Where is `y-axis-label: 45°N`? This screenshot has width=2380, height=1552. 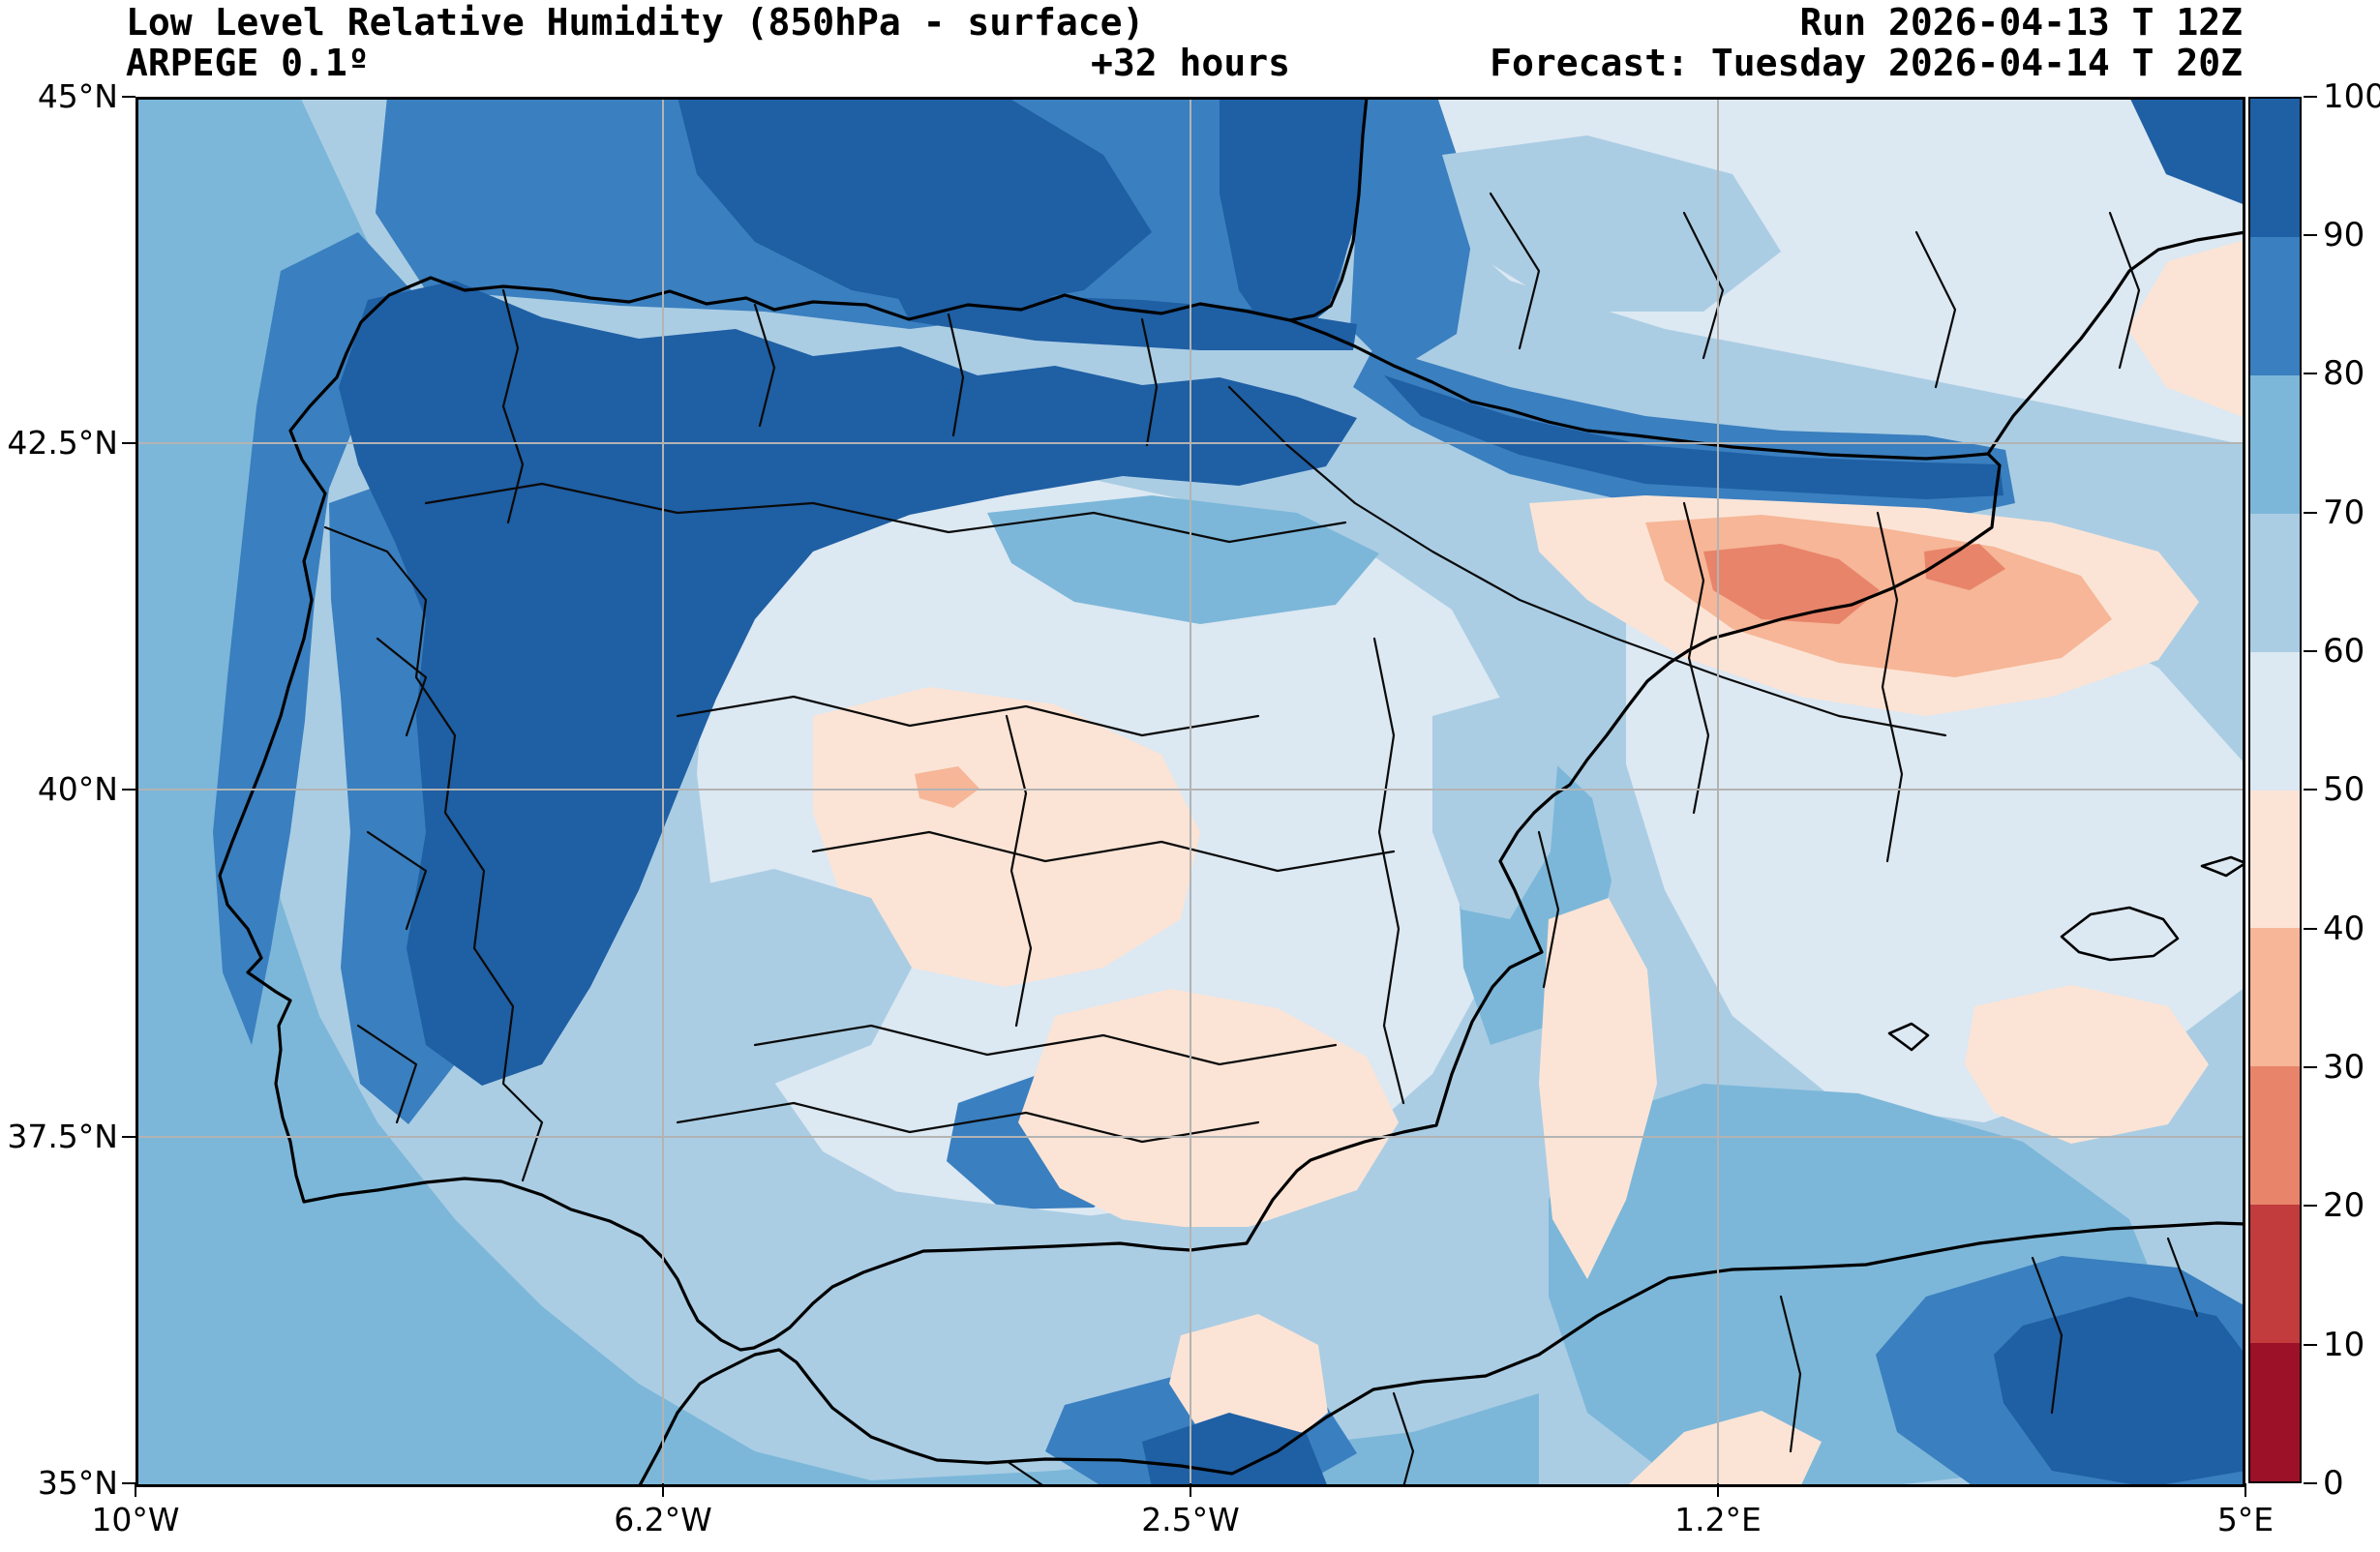
y-axis-label: 45°N is located at coordinates (77, 96).